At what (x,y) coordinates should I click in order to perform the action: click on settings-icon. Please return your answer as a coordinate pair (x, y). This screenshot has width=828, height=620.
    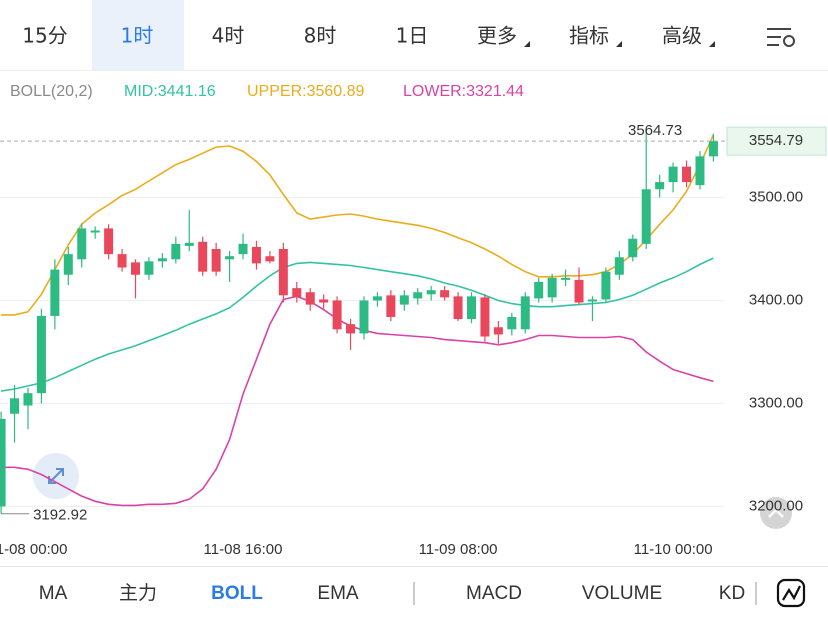
    Looking at the image, I should click on (781, 37).